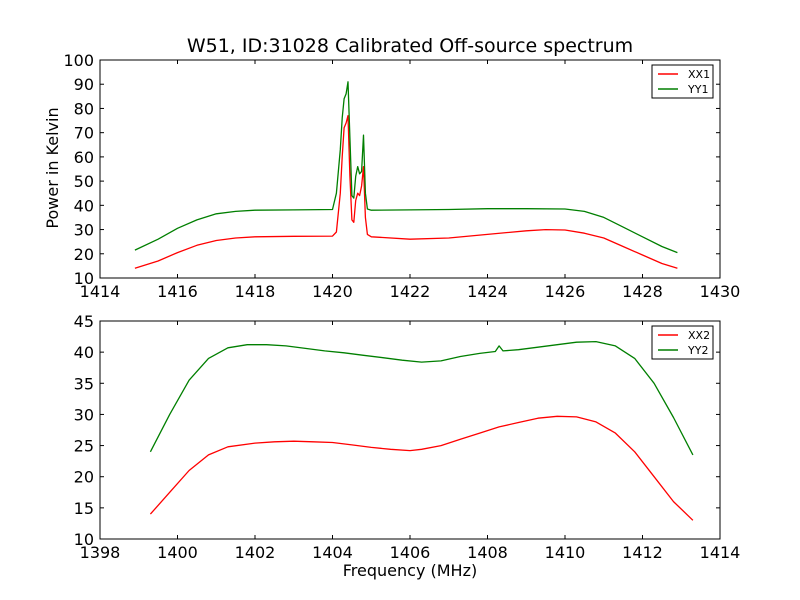 The width and height of the screenshot is (800, 600). I want to click on series-line-yy2, so click(421, 398).